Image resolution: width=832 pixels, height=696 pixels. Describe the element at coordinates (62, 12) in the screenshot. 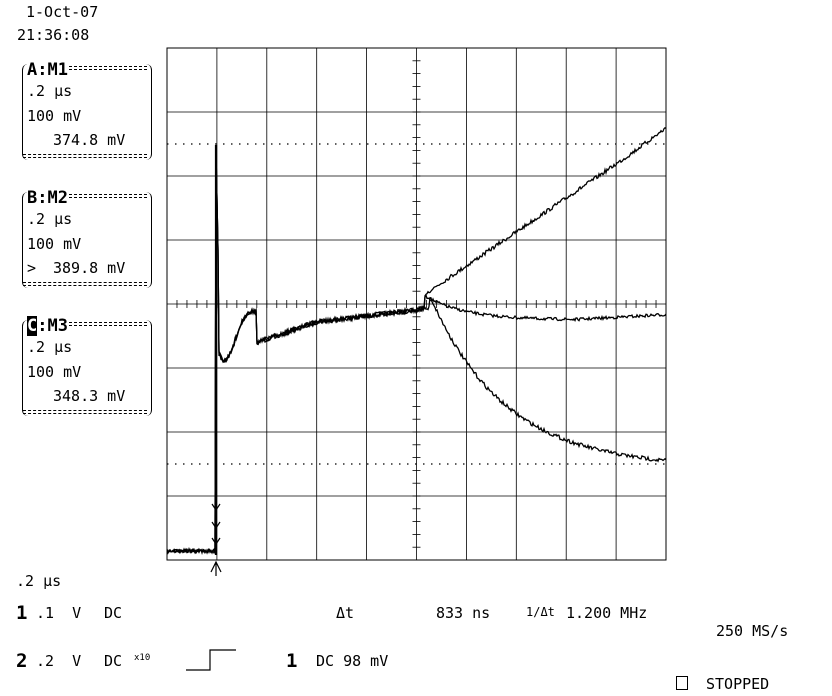

I see `date-label: 1-Oct-07` at that location.